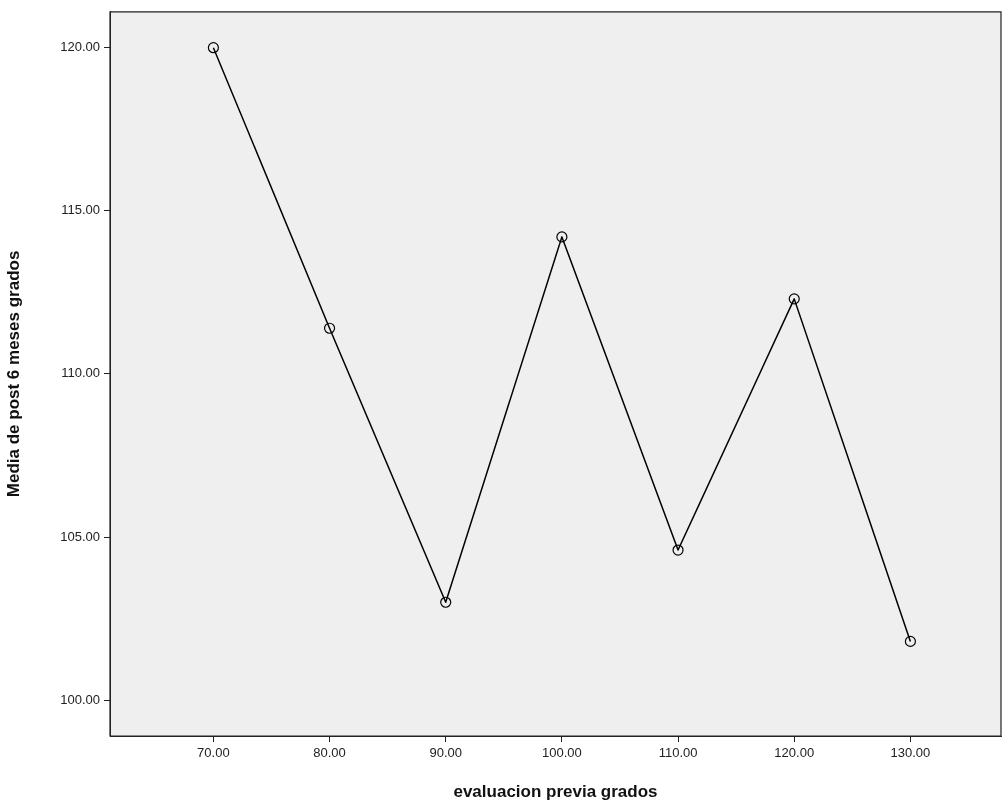 The image size is (1008, 807). I want to click on x-tick-label: 120.00, so click(794, 753).